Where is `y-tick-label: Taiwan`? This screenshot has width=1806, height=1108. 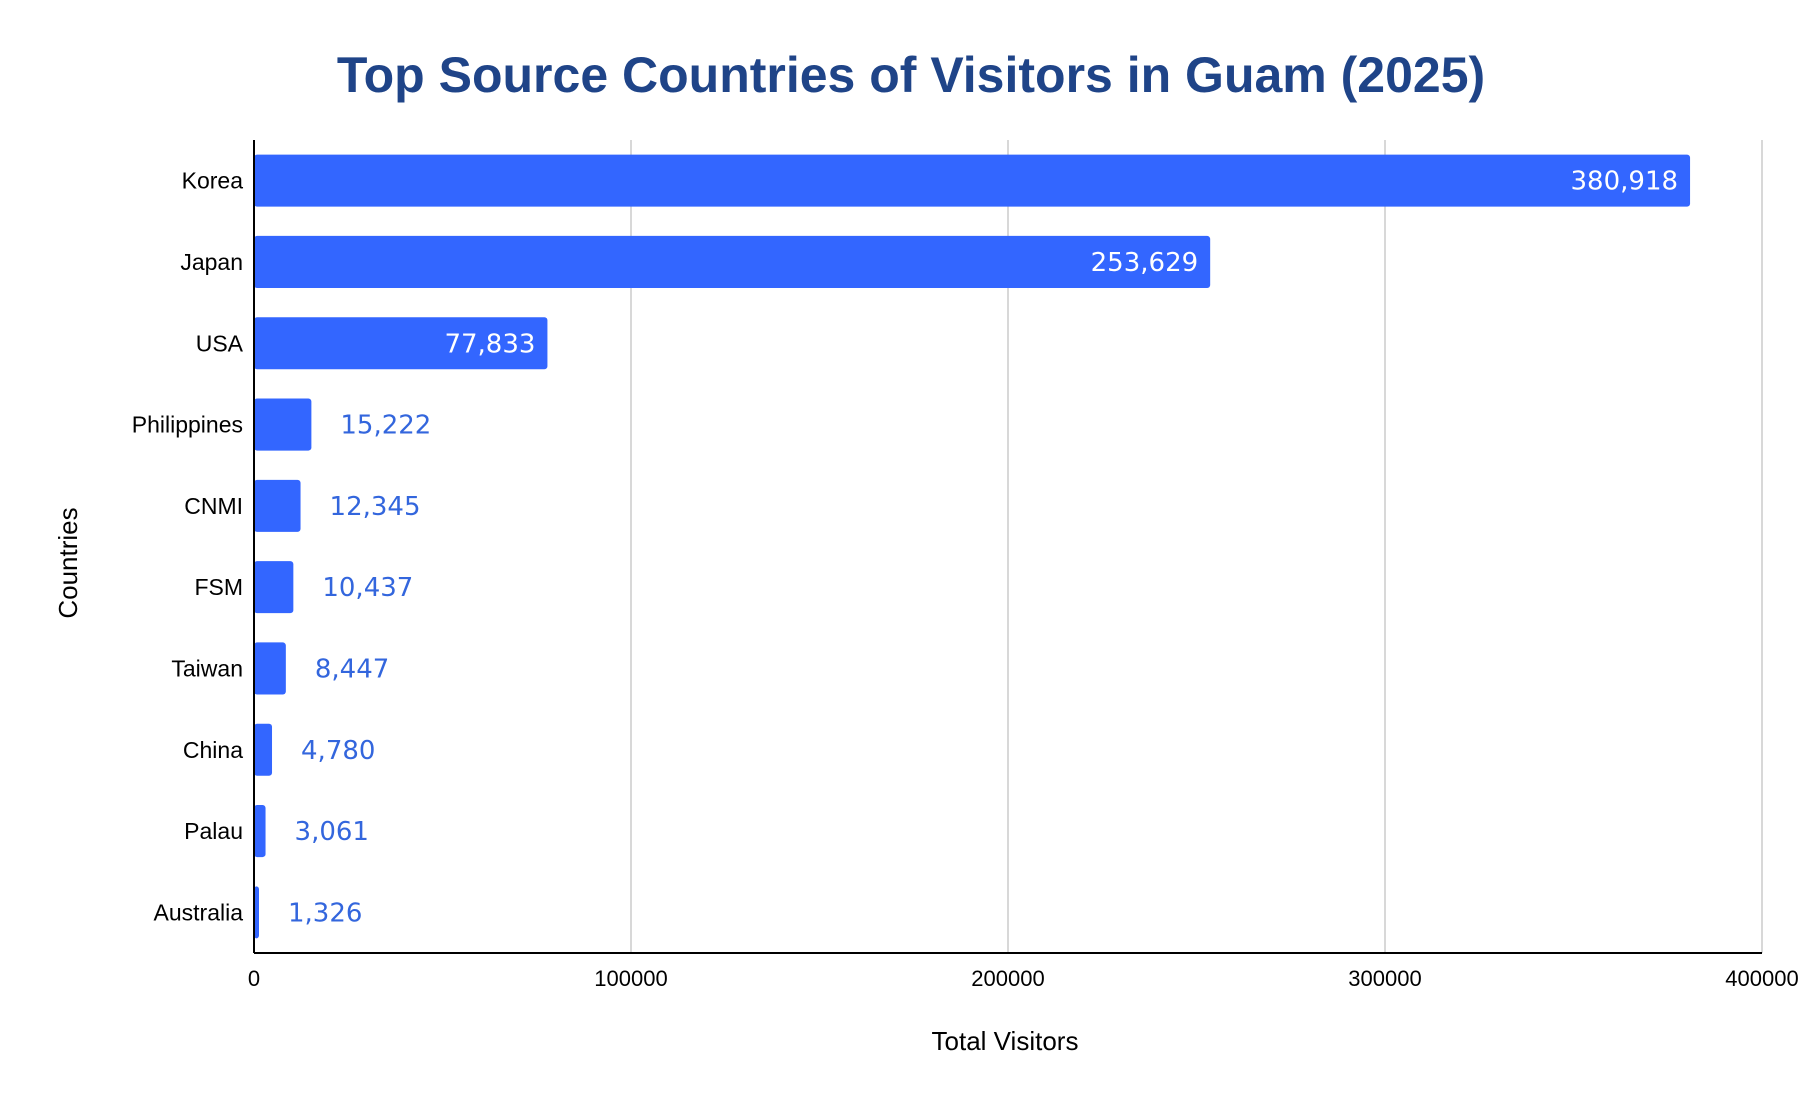
y-tick-label: Taiwan is located at coordinates (207, 668).